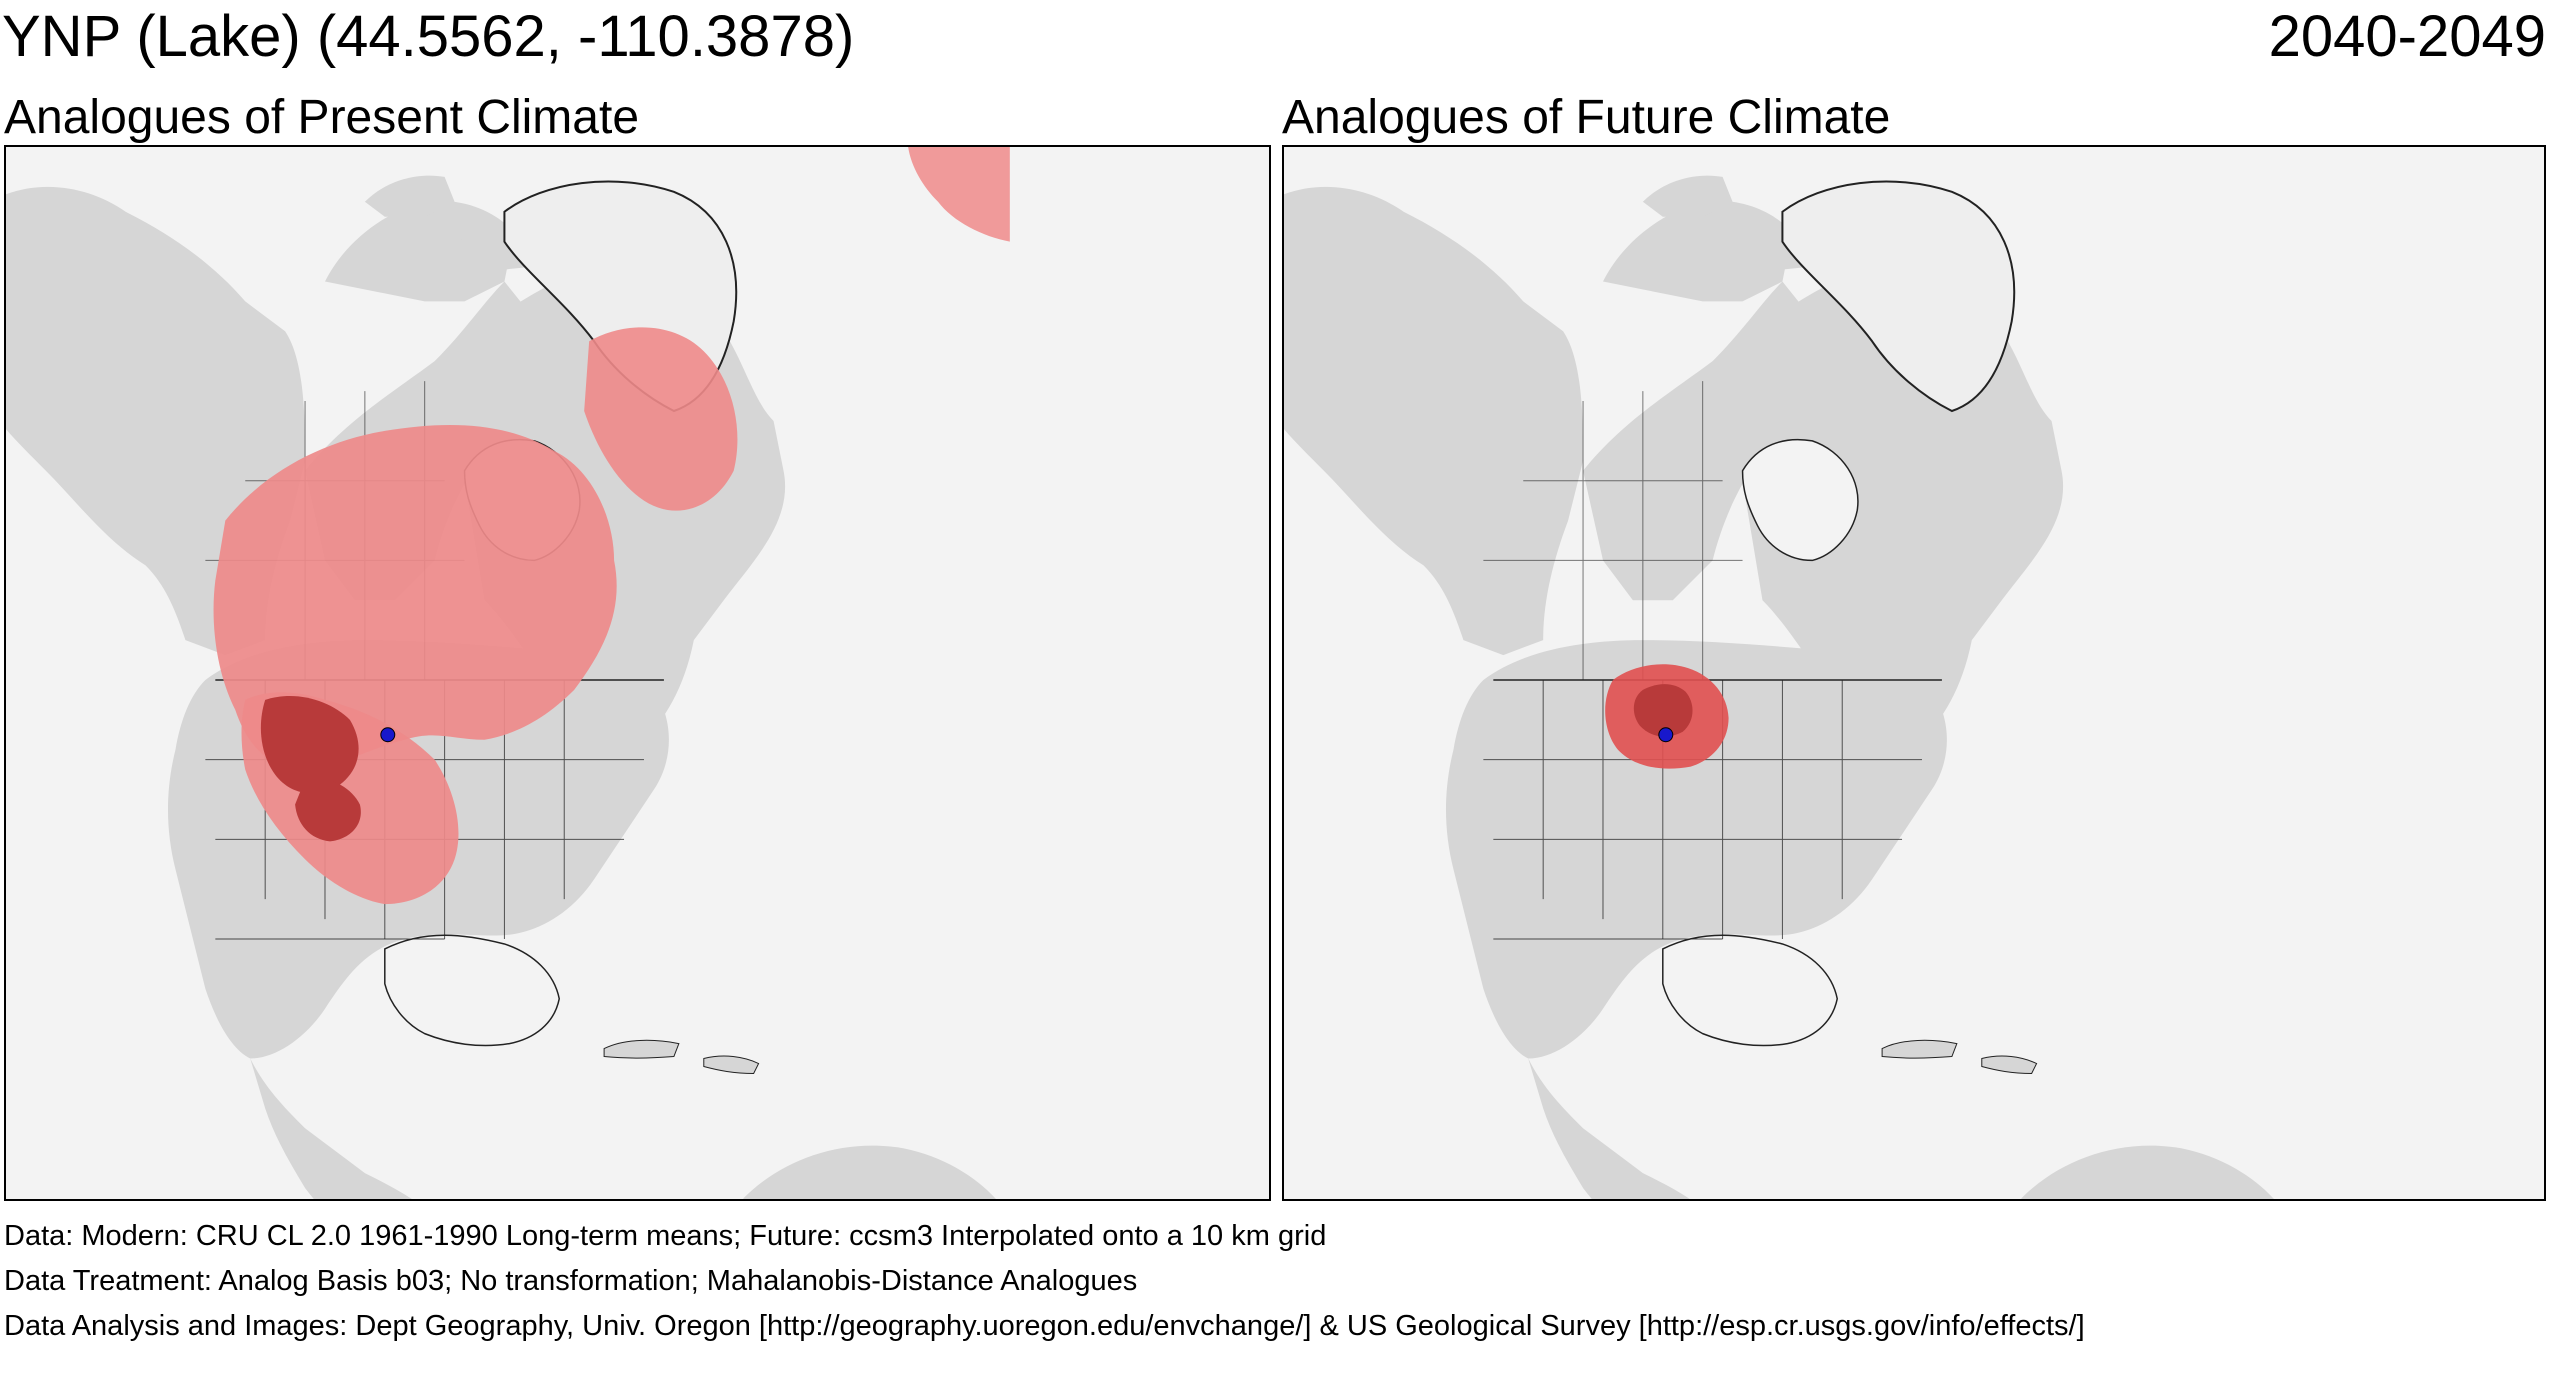 This screenshot has width=2550, height=1383. I want to click on present-panel-title: Analogues of Present Climate, so click(322, 117).